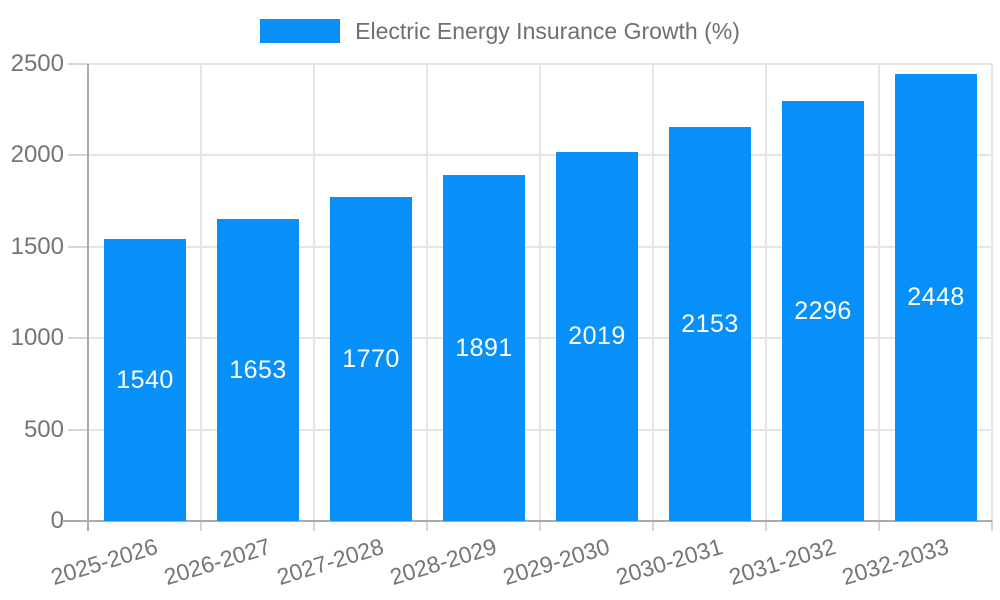  What do you see at coordinates (57, 520) in the screenshot?
I see `y-tick-label: 0` at bounding box center [57, 520].